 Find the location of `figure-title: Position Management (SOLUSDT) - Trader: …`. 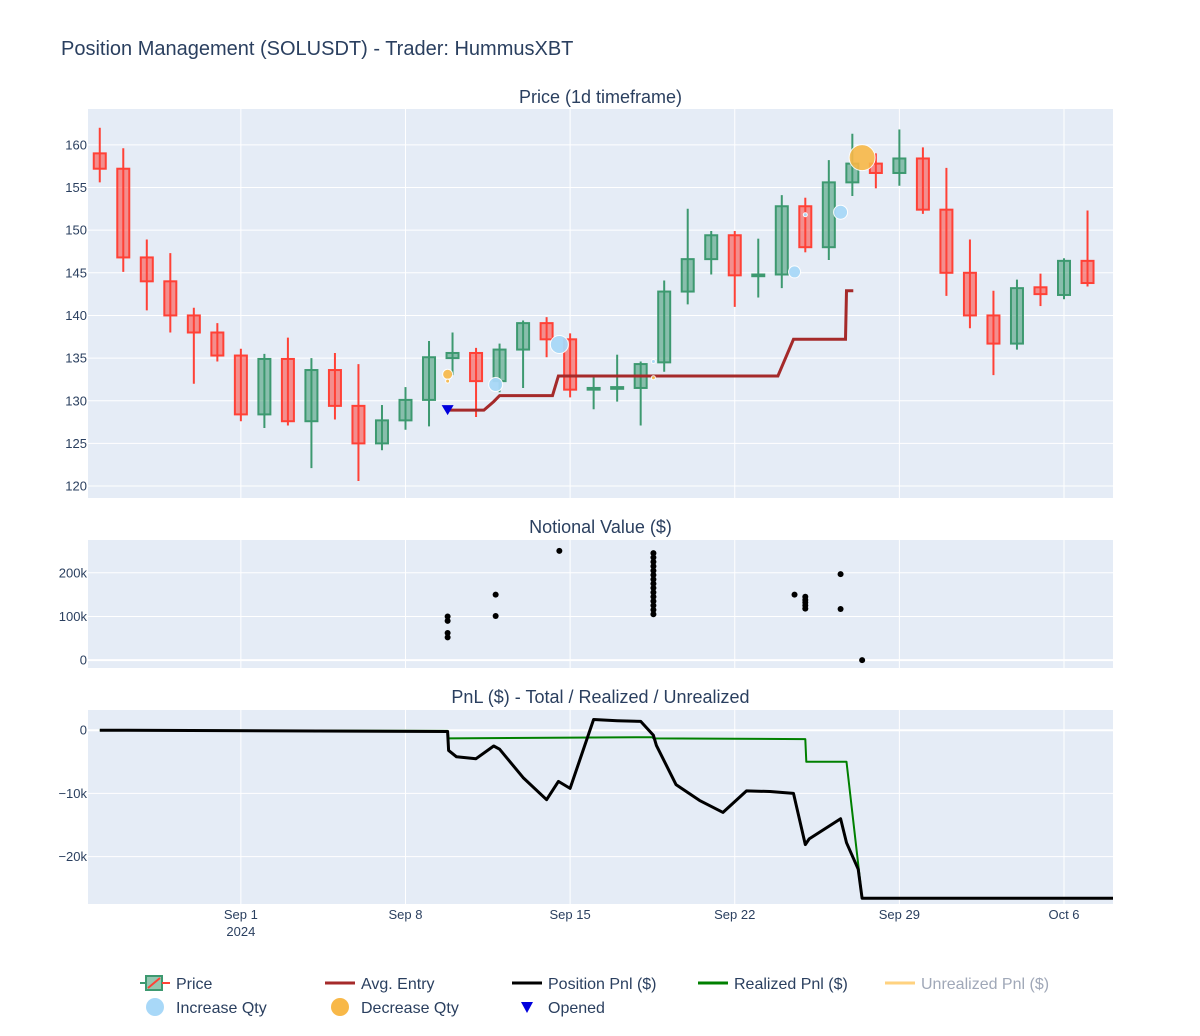

figure-title: Position Management (SOLUSDT) - Trader: … is located at coordinates (317, 49).